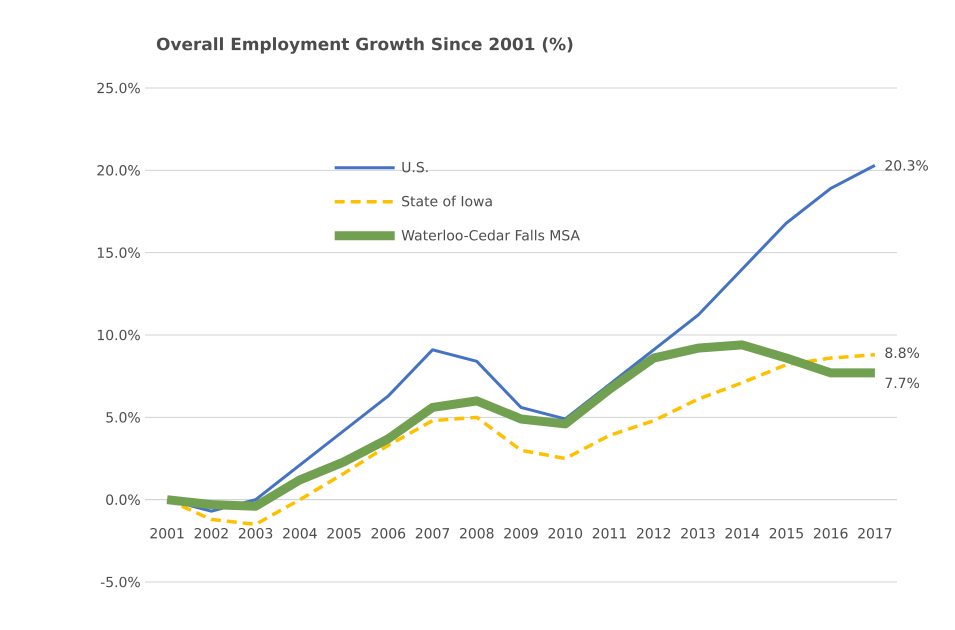 The height and width of the screenshot is (630, 955). What do you see at coordinates (653, 533) in the screenshot?
I see `x-tick-label: 2012` at bounding box center [653, 533].